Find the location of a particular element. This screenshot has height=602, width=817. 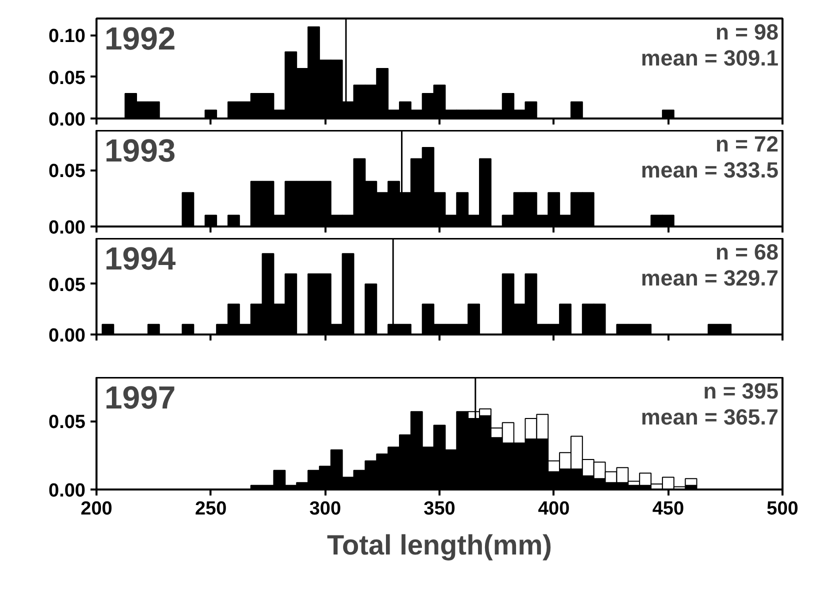

chart-title: 1997 is located at coordinates (140, 398).